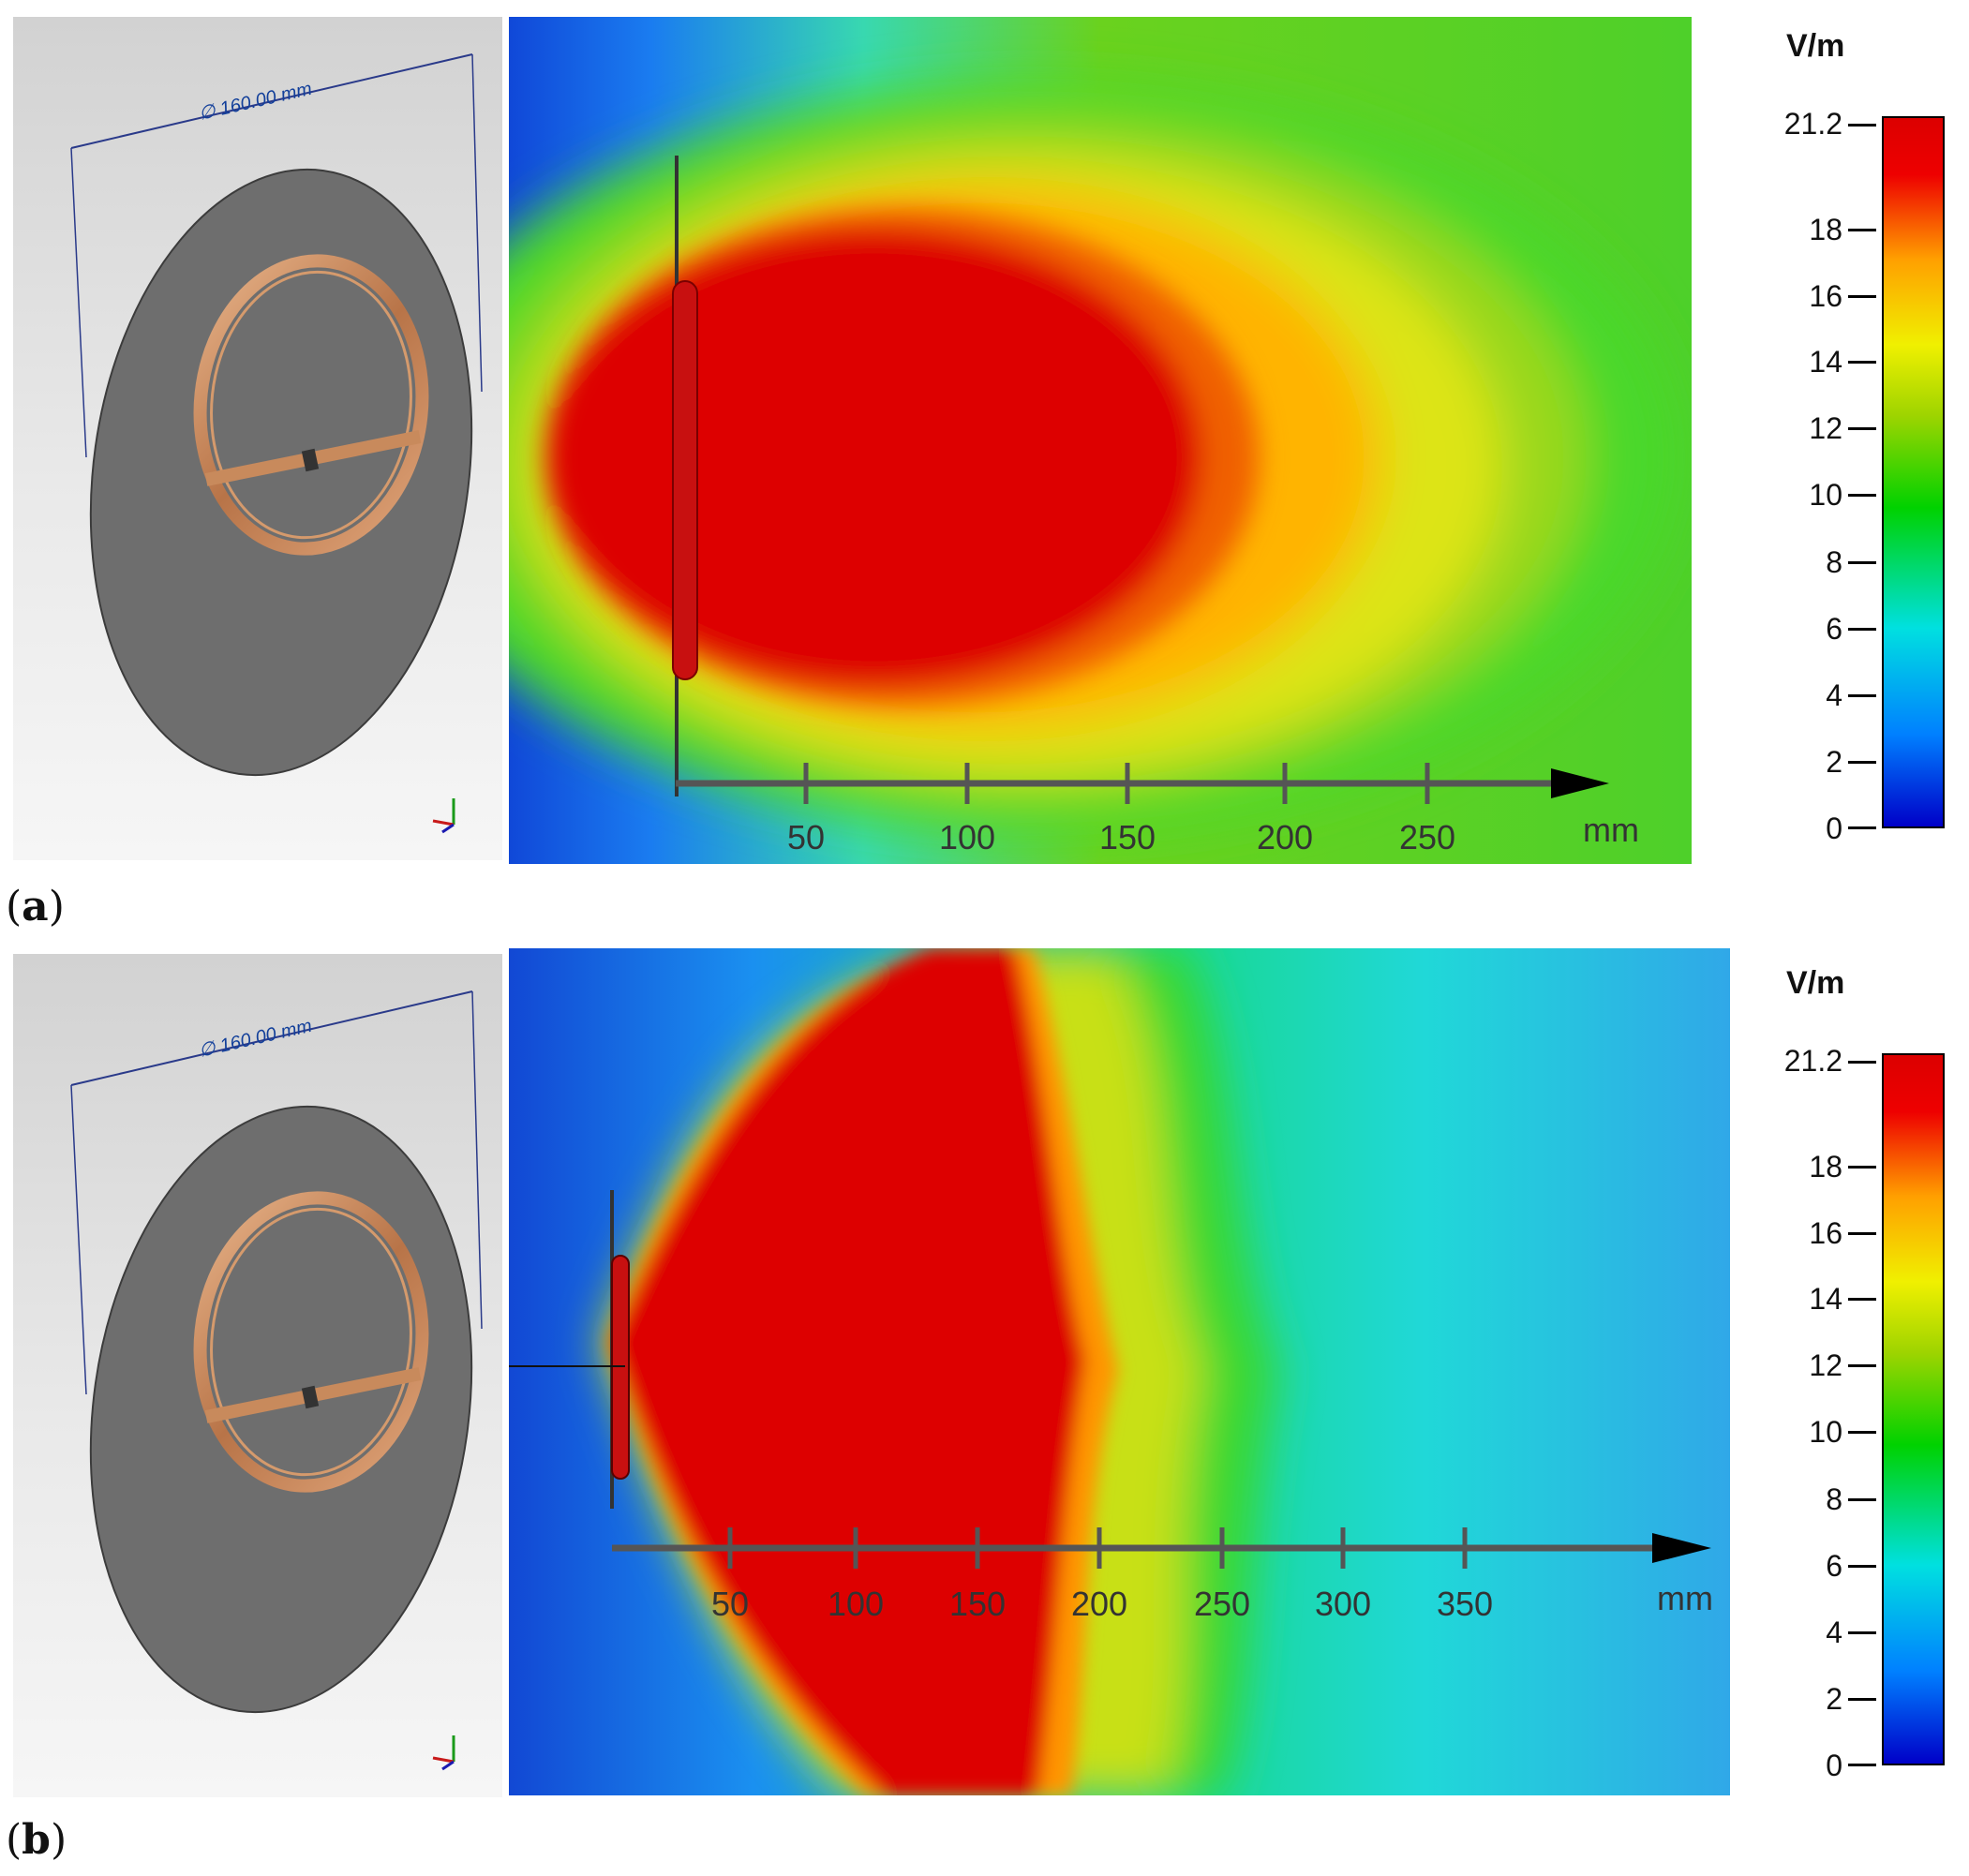 The image size is (1969, 1876). What do you see at coordinates (1162, 1575) in the screenshot?
I see `distance-axis: 50 100 150 200 250 300 350 mm` at bounding box center [1162, 1575].